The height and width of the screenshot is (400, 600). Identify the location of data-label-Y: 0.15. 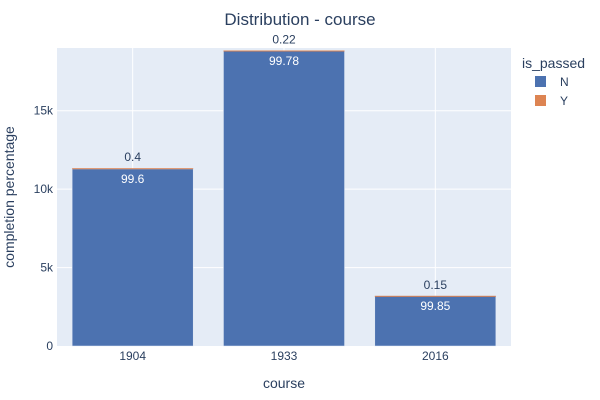
(436, 285).